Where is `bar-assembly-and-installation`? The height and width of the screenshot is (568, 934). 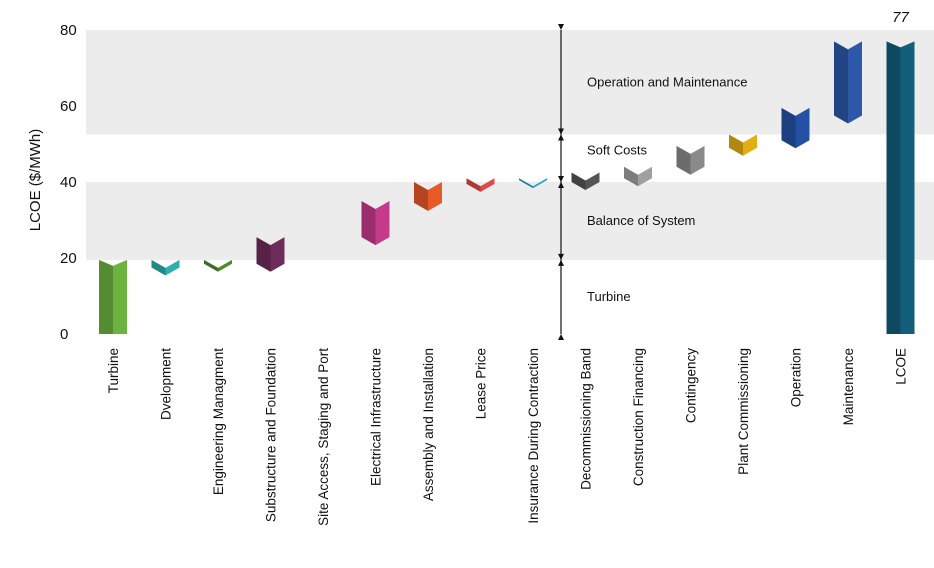
bar-assembly-and-installation is located at coordinates (428, 196).